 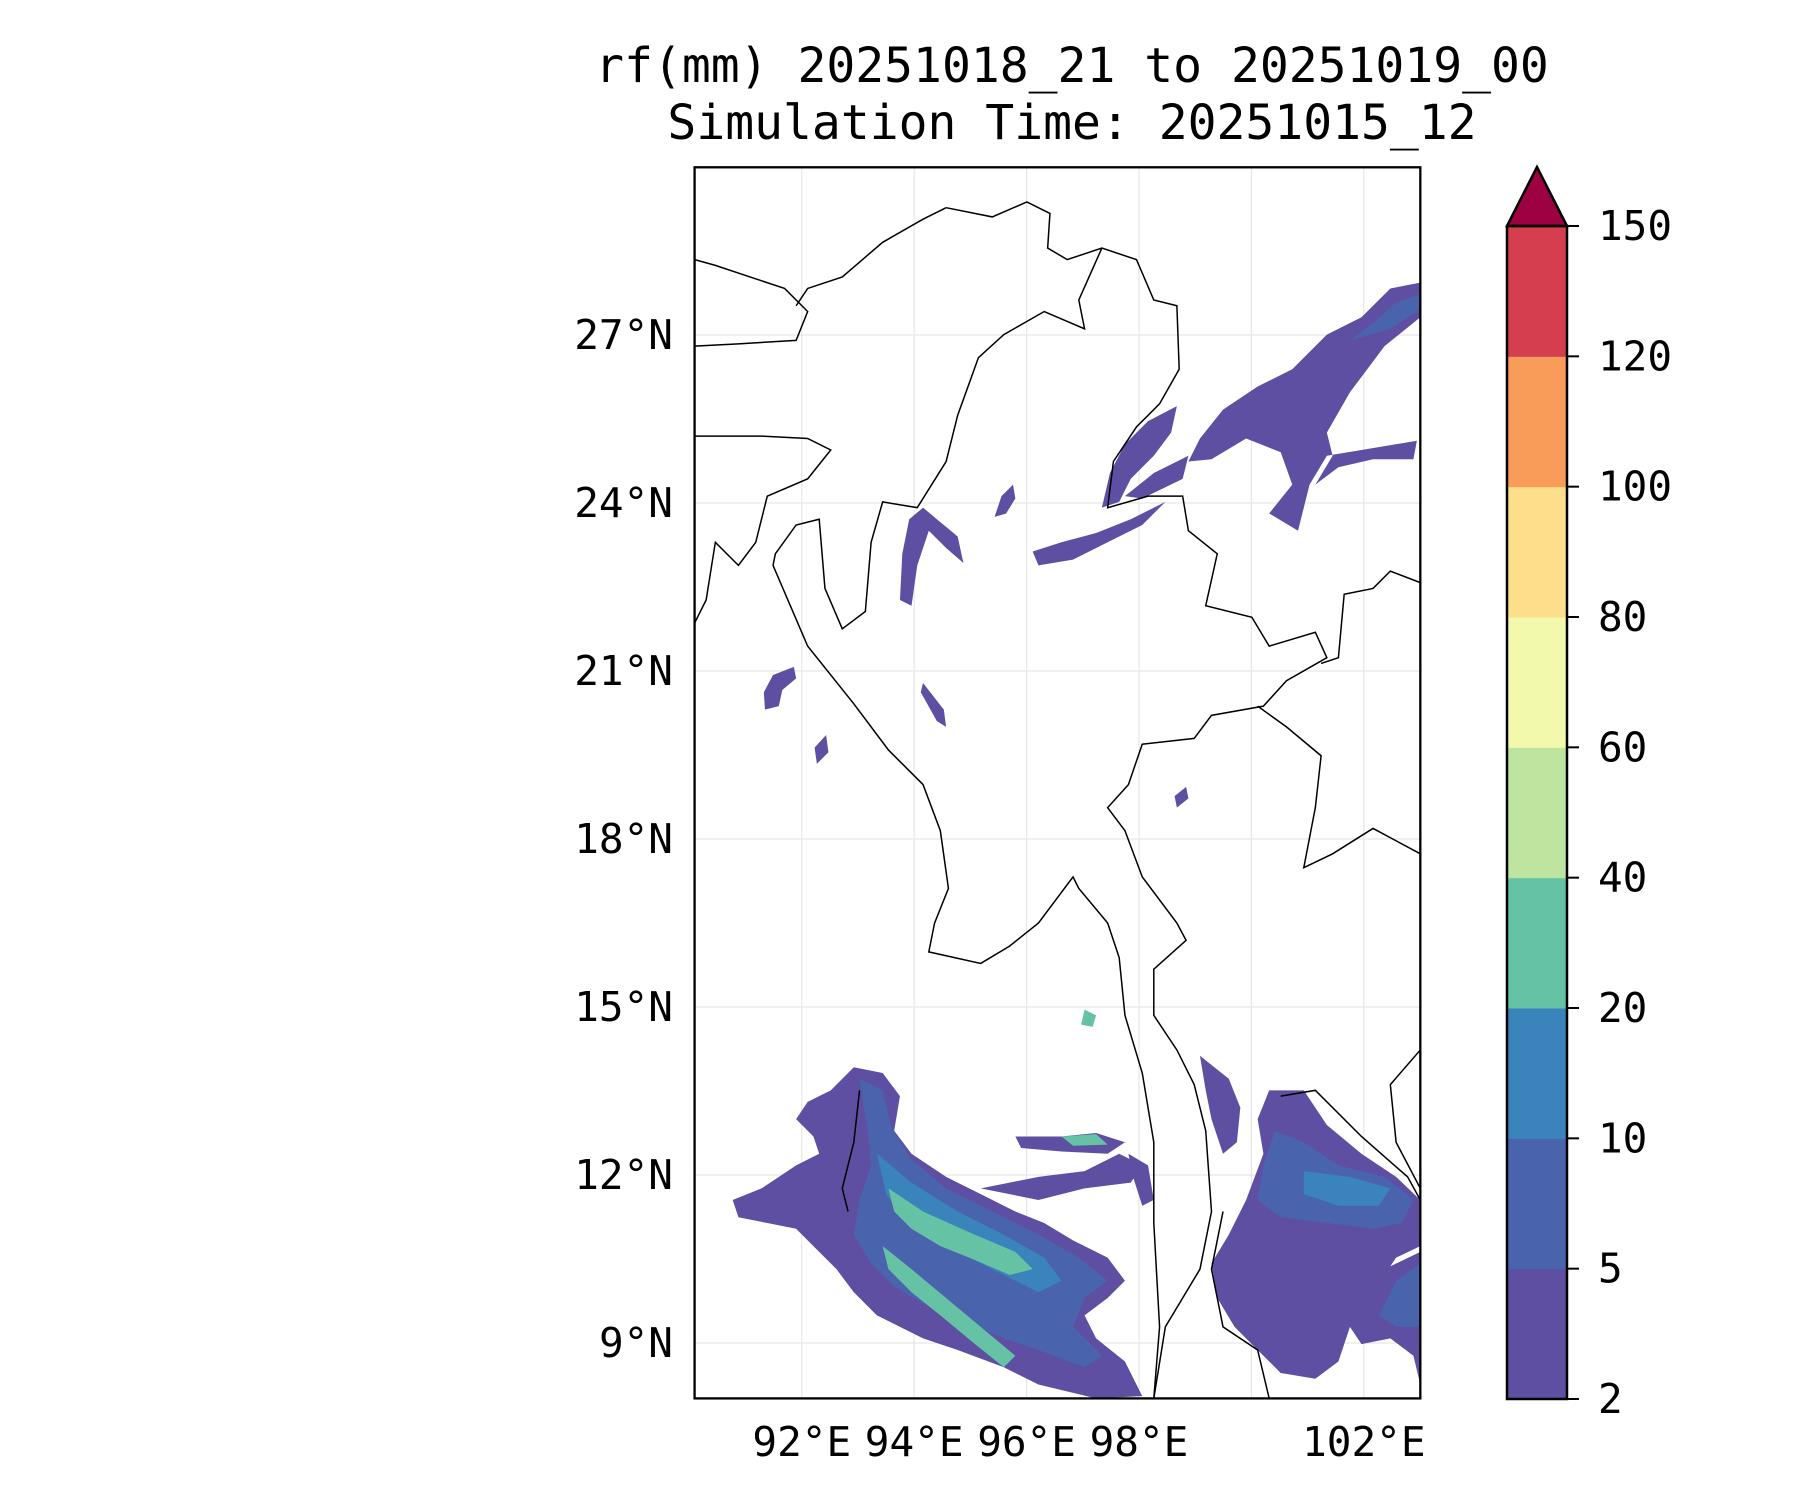 I want to click on chart-subtitle: Simulation Time: 20251015_12, so click(x=1071, y=123).